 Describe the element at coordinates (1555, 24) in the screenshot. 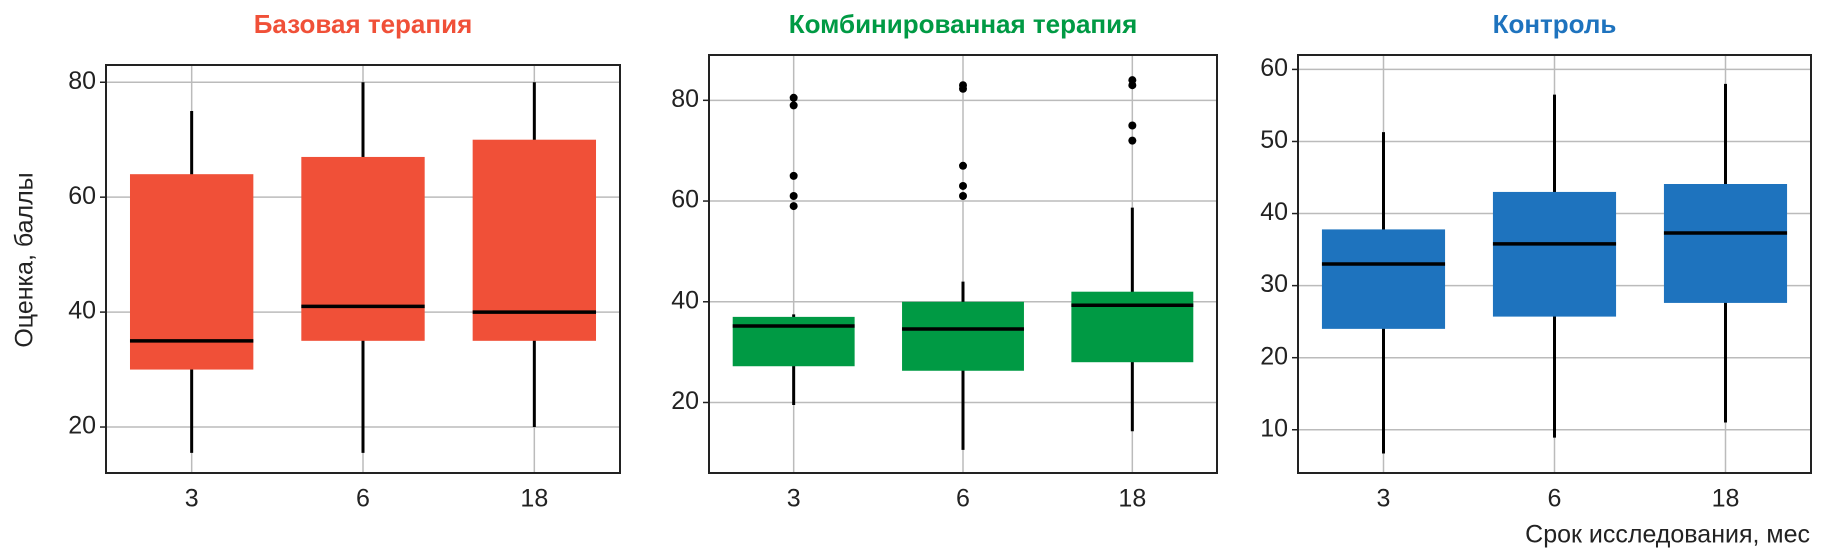

I see `chart-title: Контроль` at that location.